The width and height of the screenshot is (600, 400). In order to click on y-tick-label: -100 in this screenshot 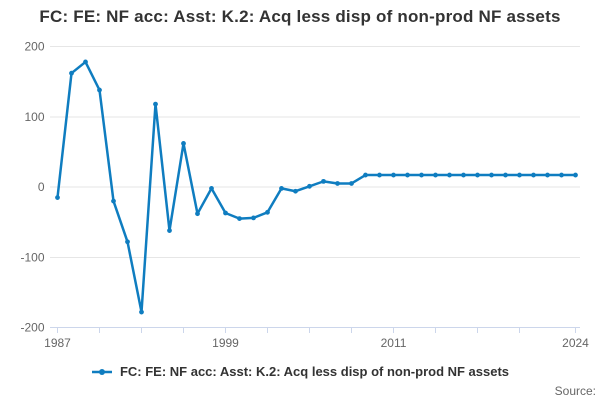, I will do `click(32, 257)`.